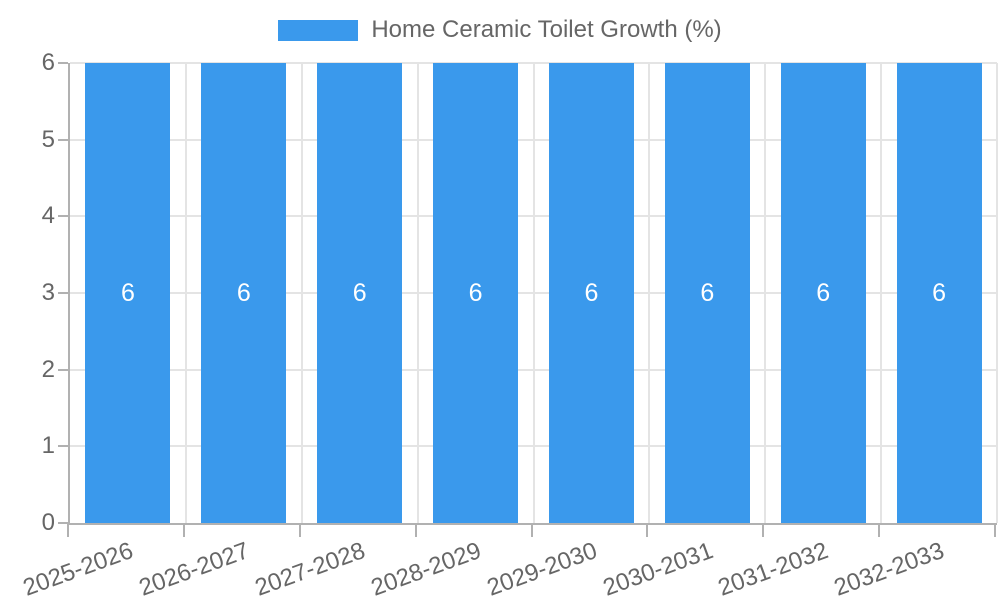  Describe the element at coordinates (773, 568) in the screenshot. I see `x-axis-tick-label: 2031-2032` at that location.